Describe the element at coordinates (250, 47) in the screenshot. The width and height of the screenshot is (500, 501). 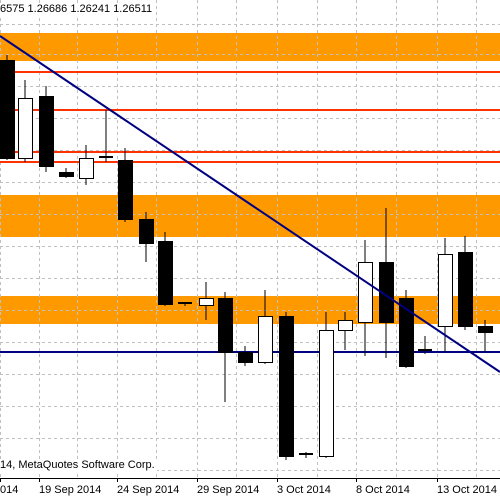
I see `supply-zone-top` at that location.